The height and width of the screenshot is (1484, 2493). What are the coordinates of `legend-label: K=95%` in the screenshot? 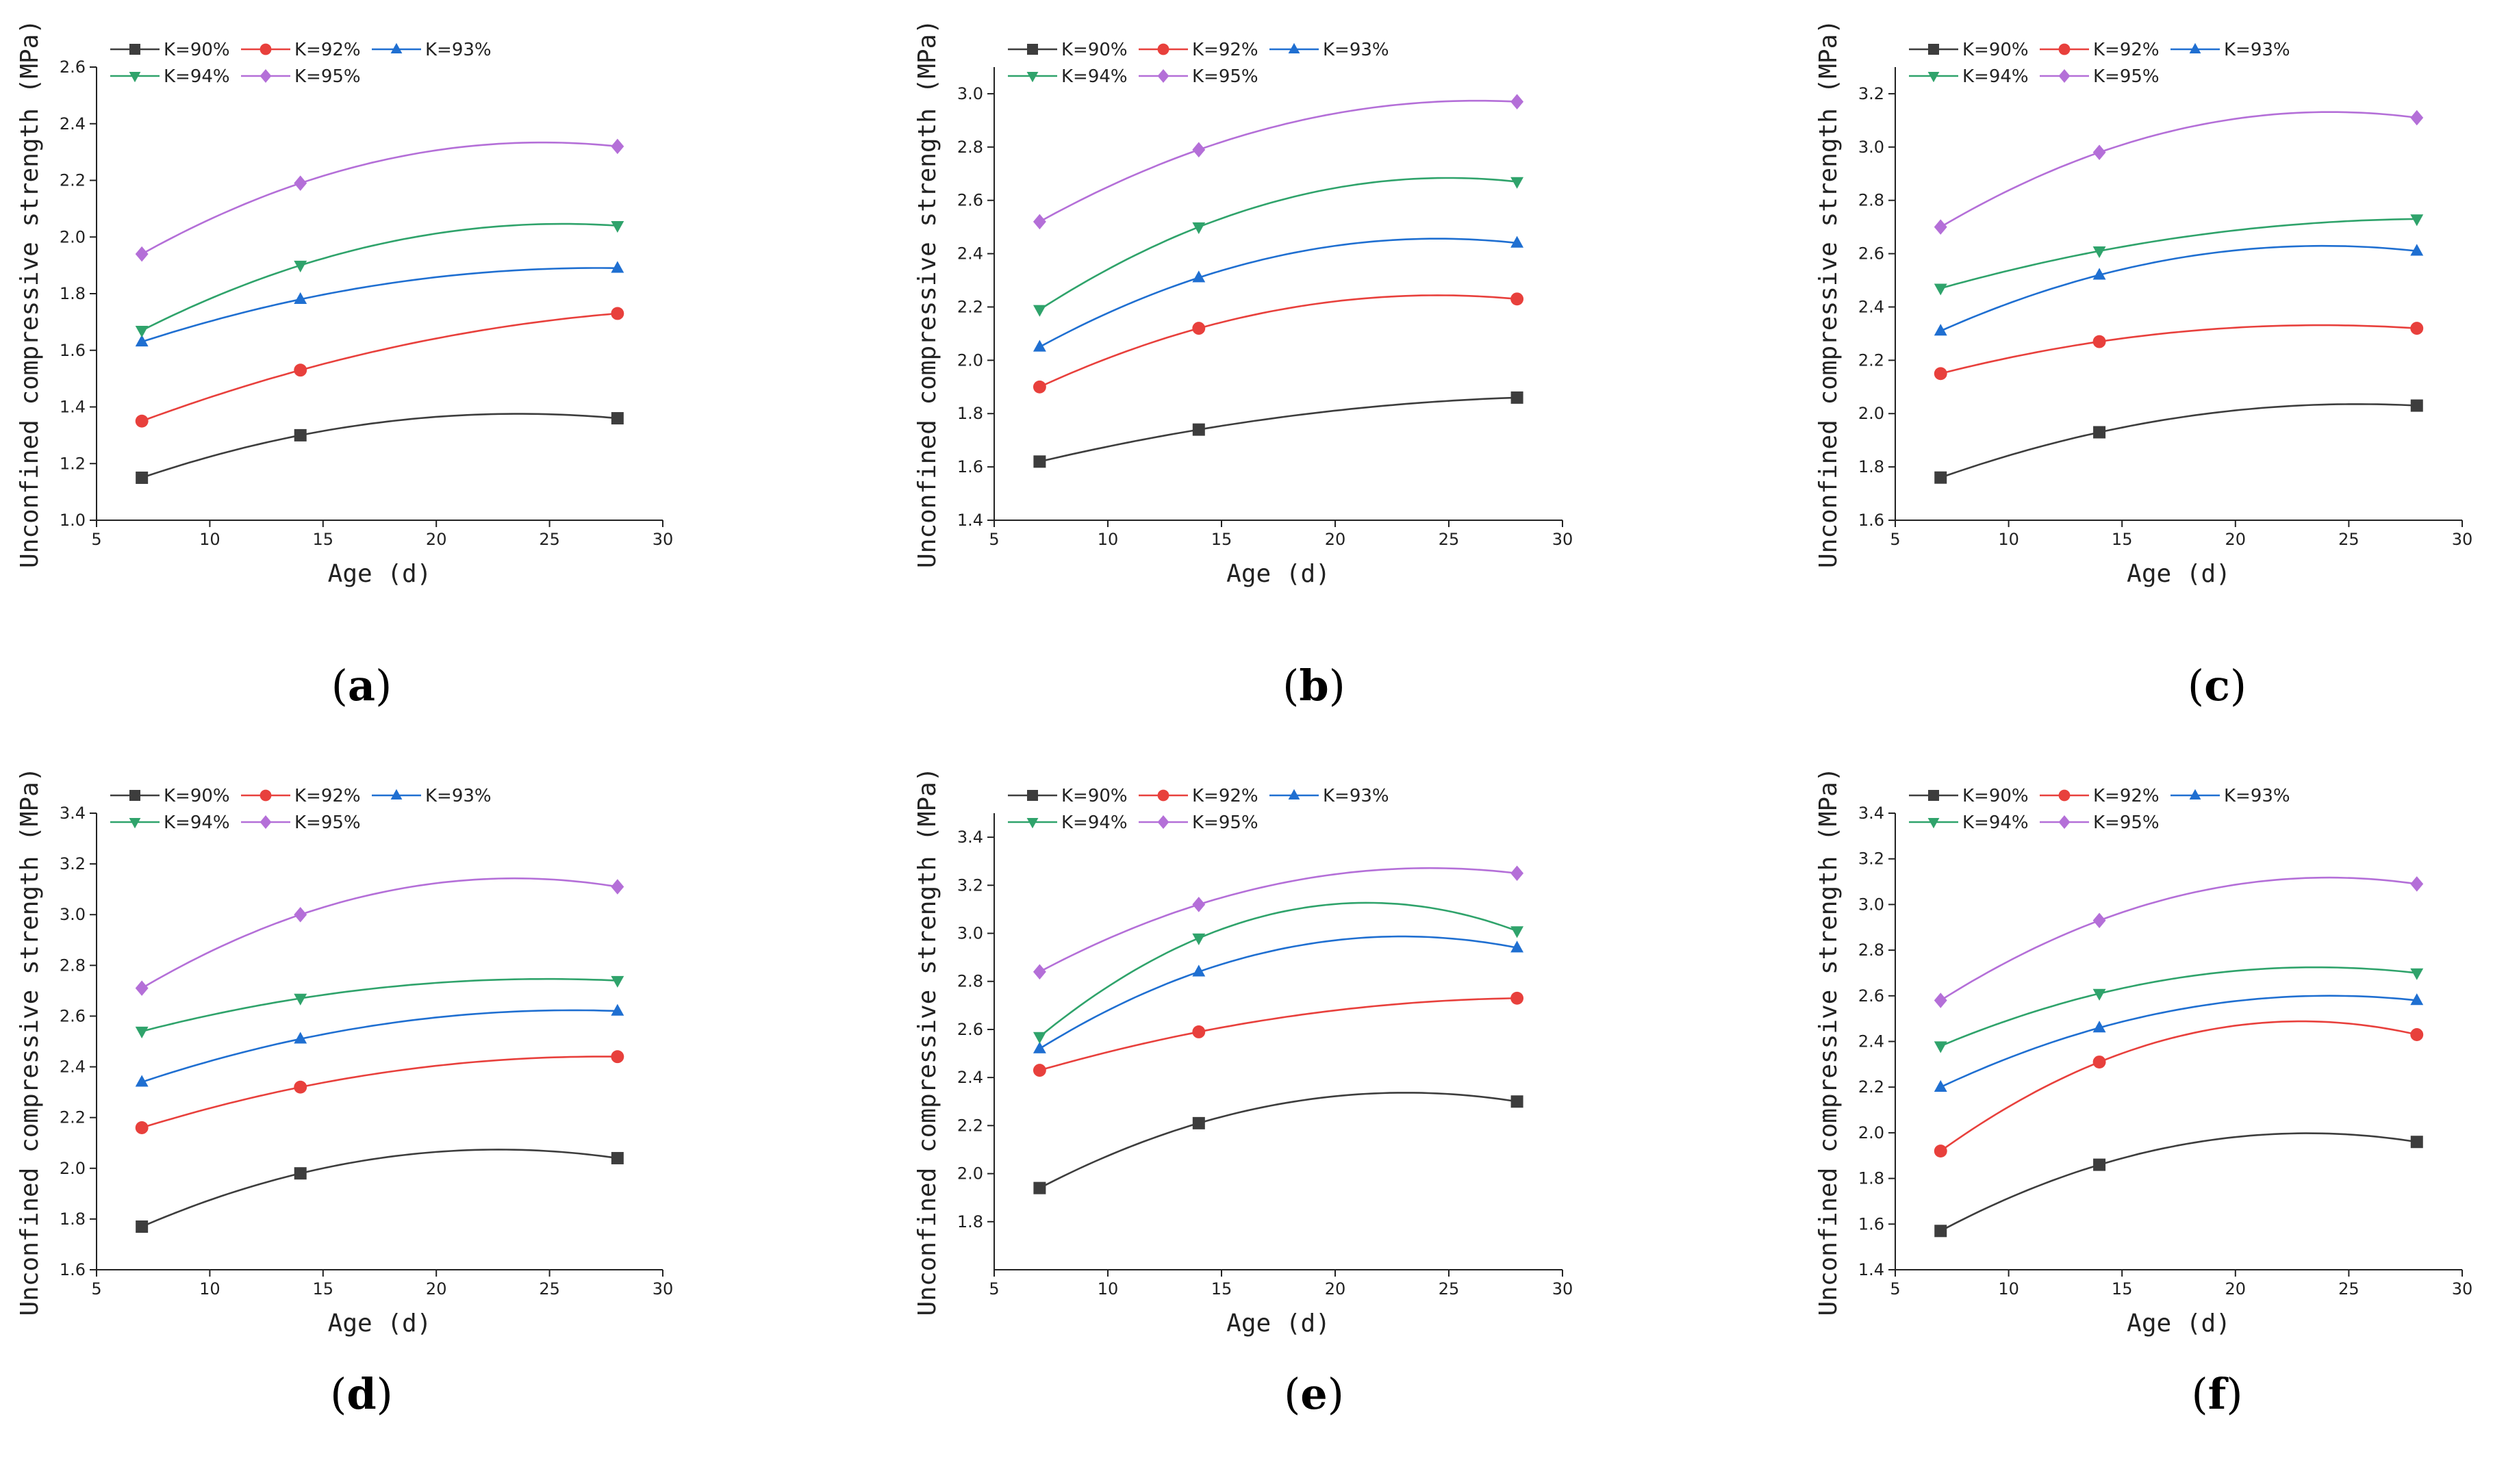 It's located at (2126, 823).